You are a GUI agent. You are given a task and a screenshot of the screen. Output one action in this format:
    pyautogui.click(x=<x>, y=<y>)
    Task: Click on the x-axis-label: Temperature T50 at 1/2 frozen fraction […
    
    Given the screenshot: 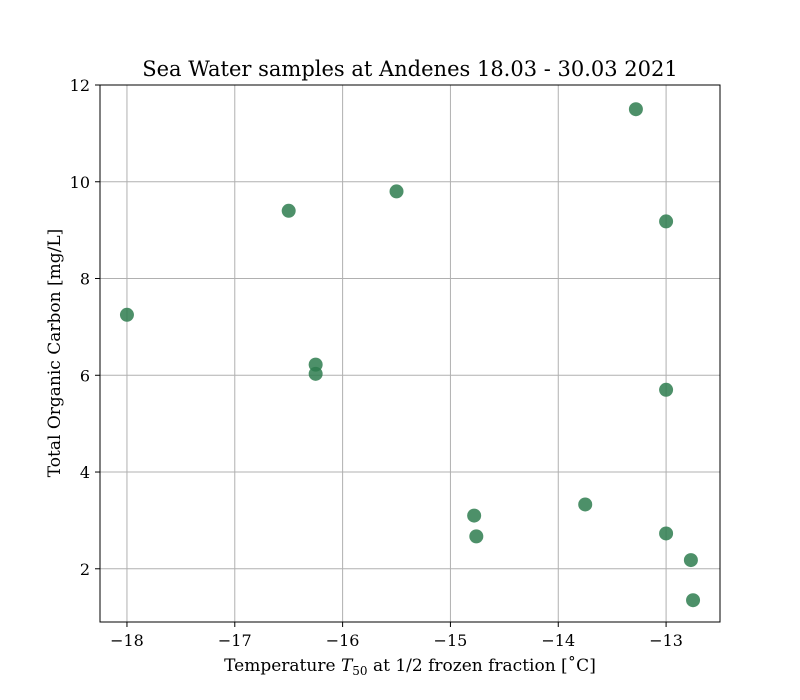 What is the action you would take?
    pyautogui.click(x=410, y=667)
    